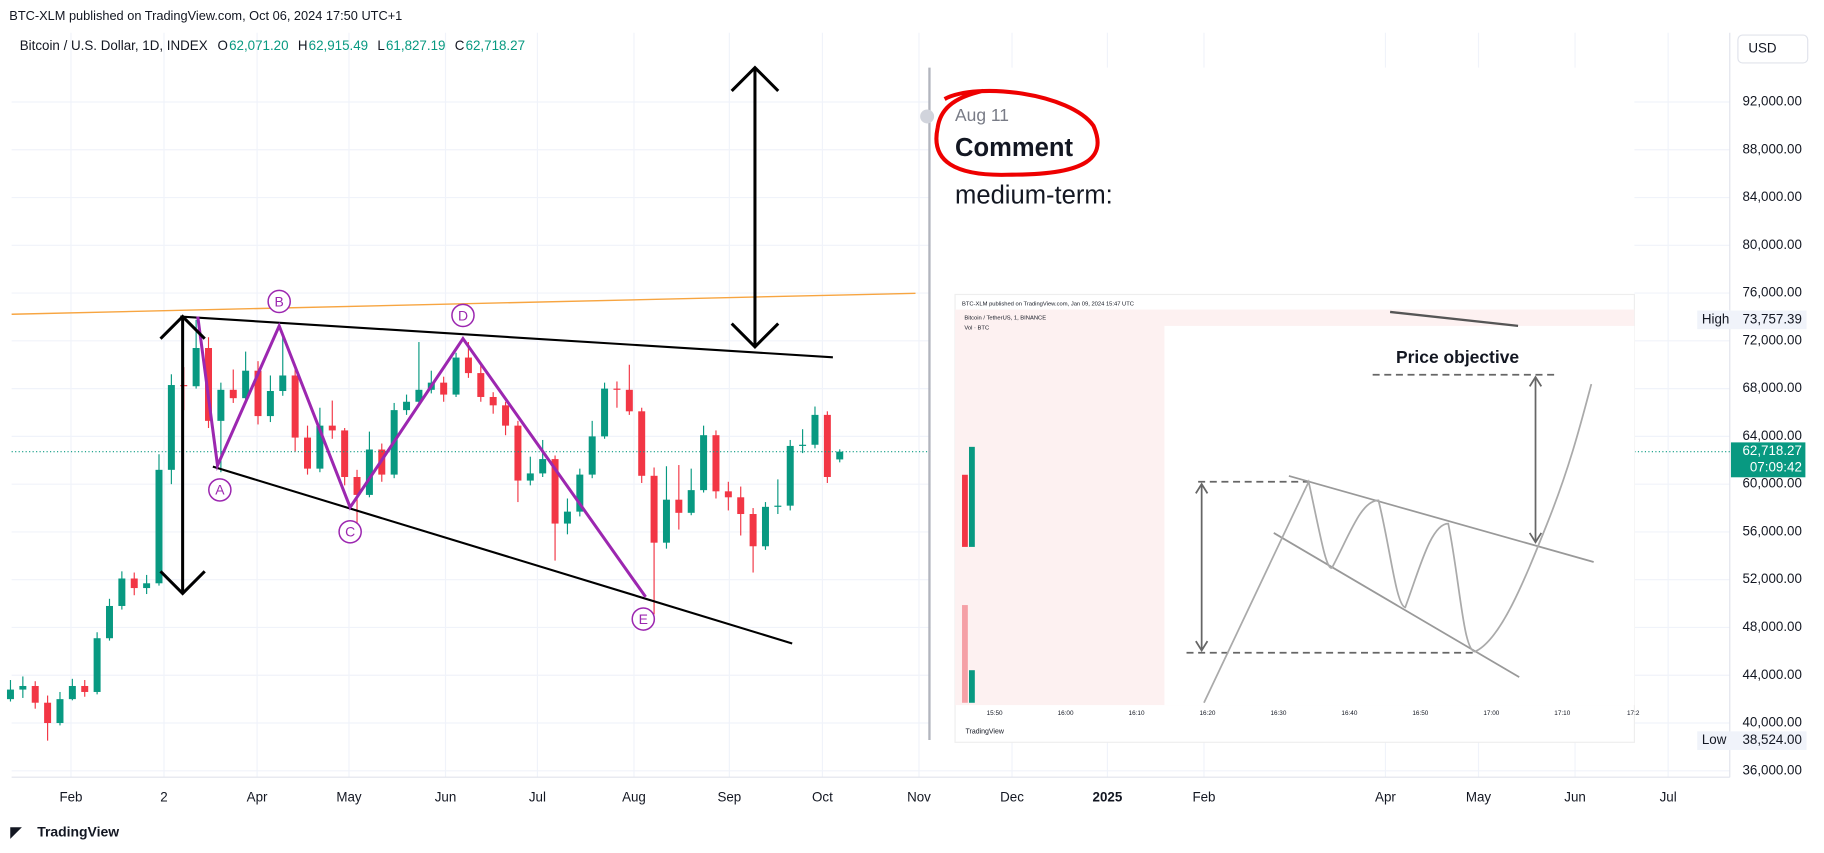  What do you see at coordinates (1762, 48) in the screenshot?
I see `currency-label: USD` at bounding box center [1762, 48].